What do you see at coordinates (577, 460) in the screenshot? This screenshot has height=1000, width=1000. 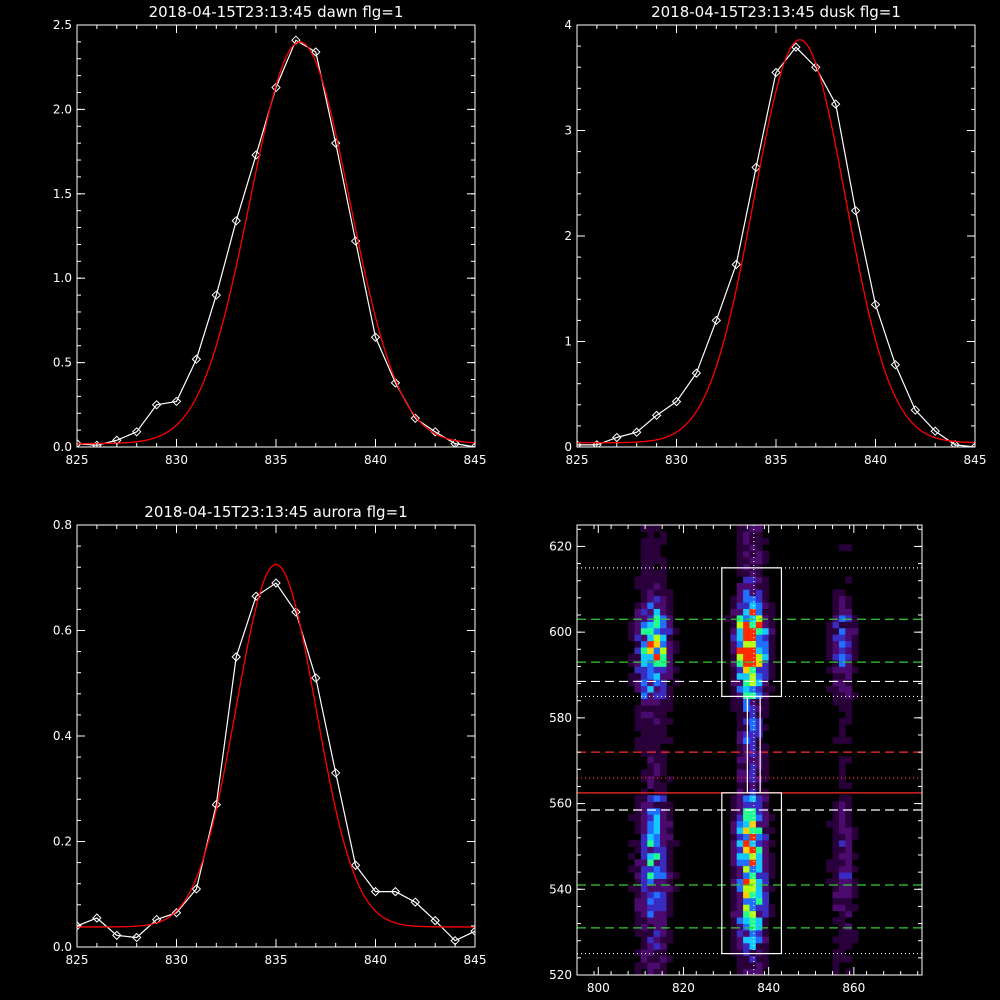 I see `dusk-x-tick-label: 825` at bounding box center [577, 460].